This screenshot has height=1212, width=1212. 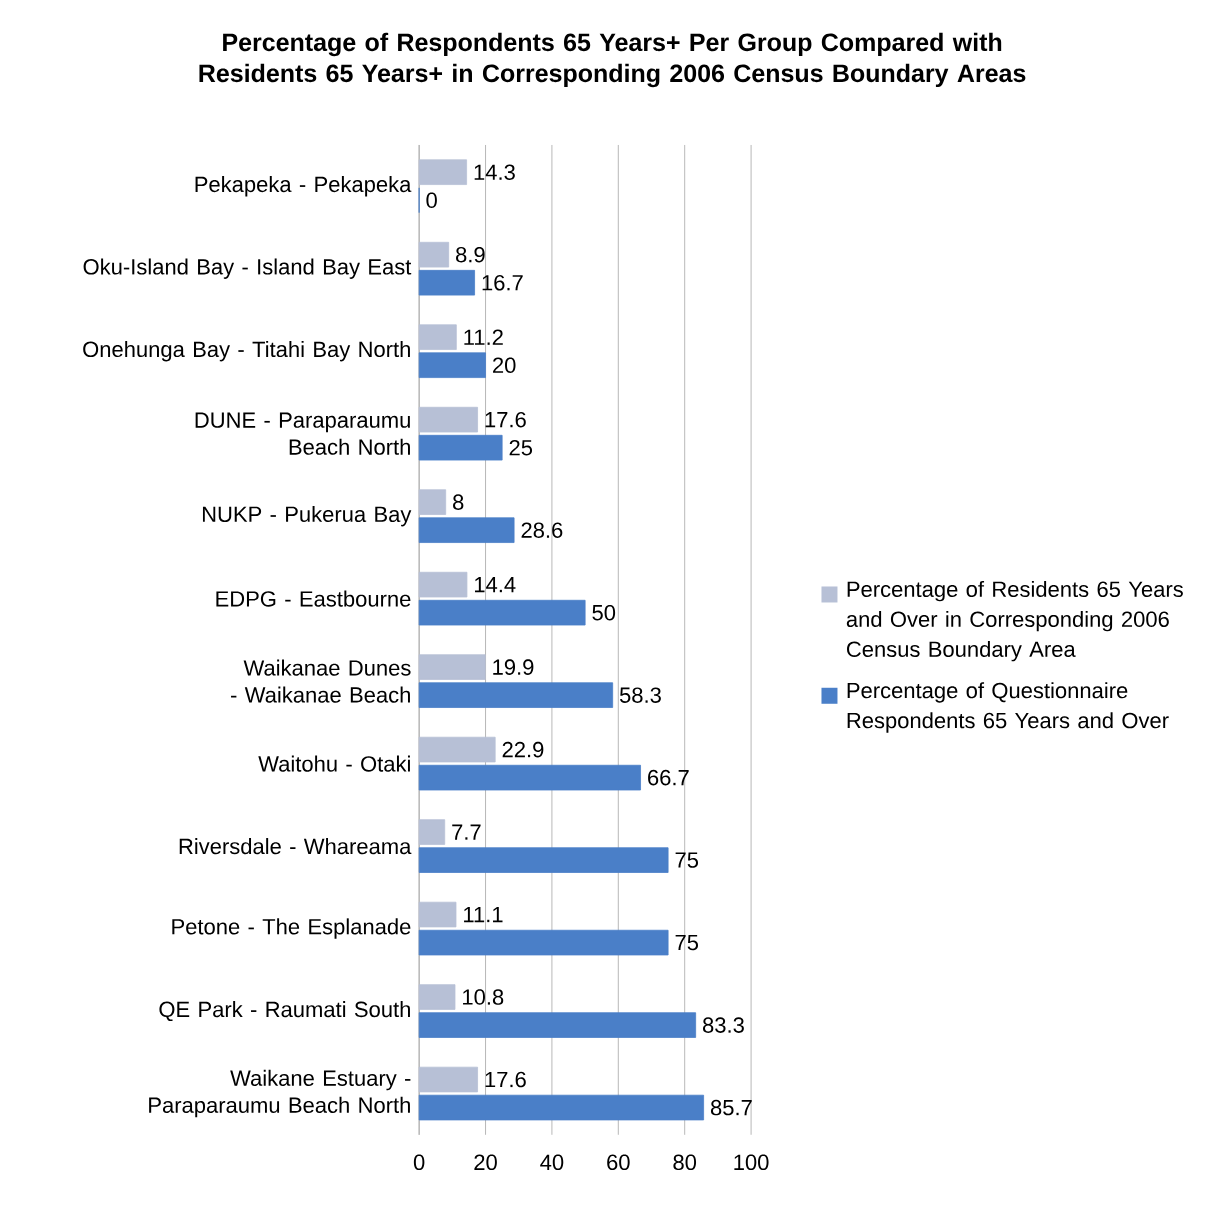 I want to click on y-tick-label: QE Park - Raumati South, so click(x=284, y=1011).